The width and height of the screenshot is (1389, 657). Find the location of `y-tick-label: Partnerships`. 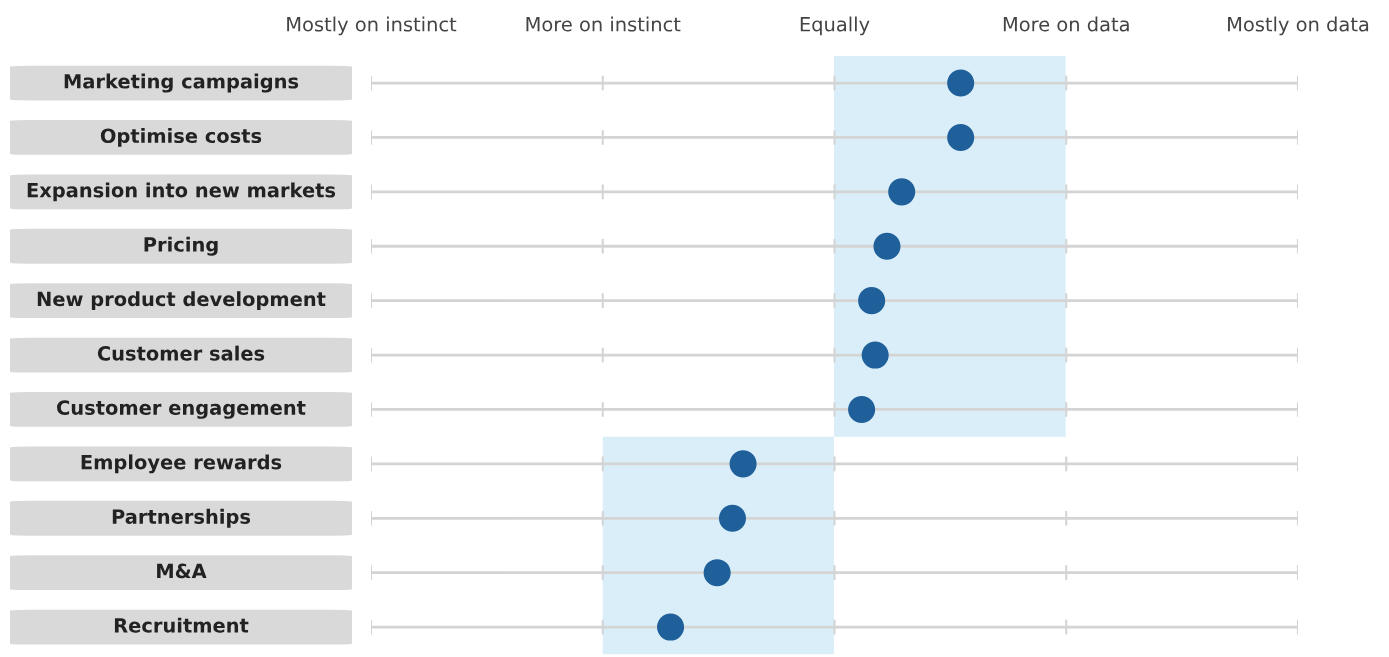

y-tick-label: Partnerships is located at coordinates (181, 518).